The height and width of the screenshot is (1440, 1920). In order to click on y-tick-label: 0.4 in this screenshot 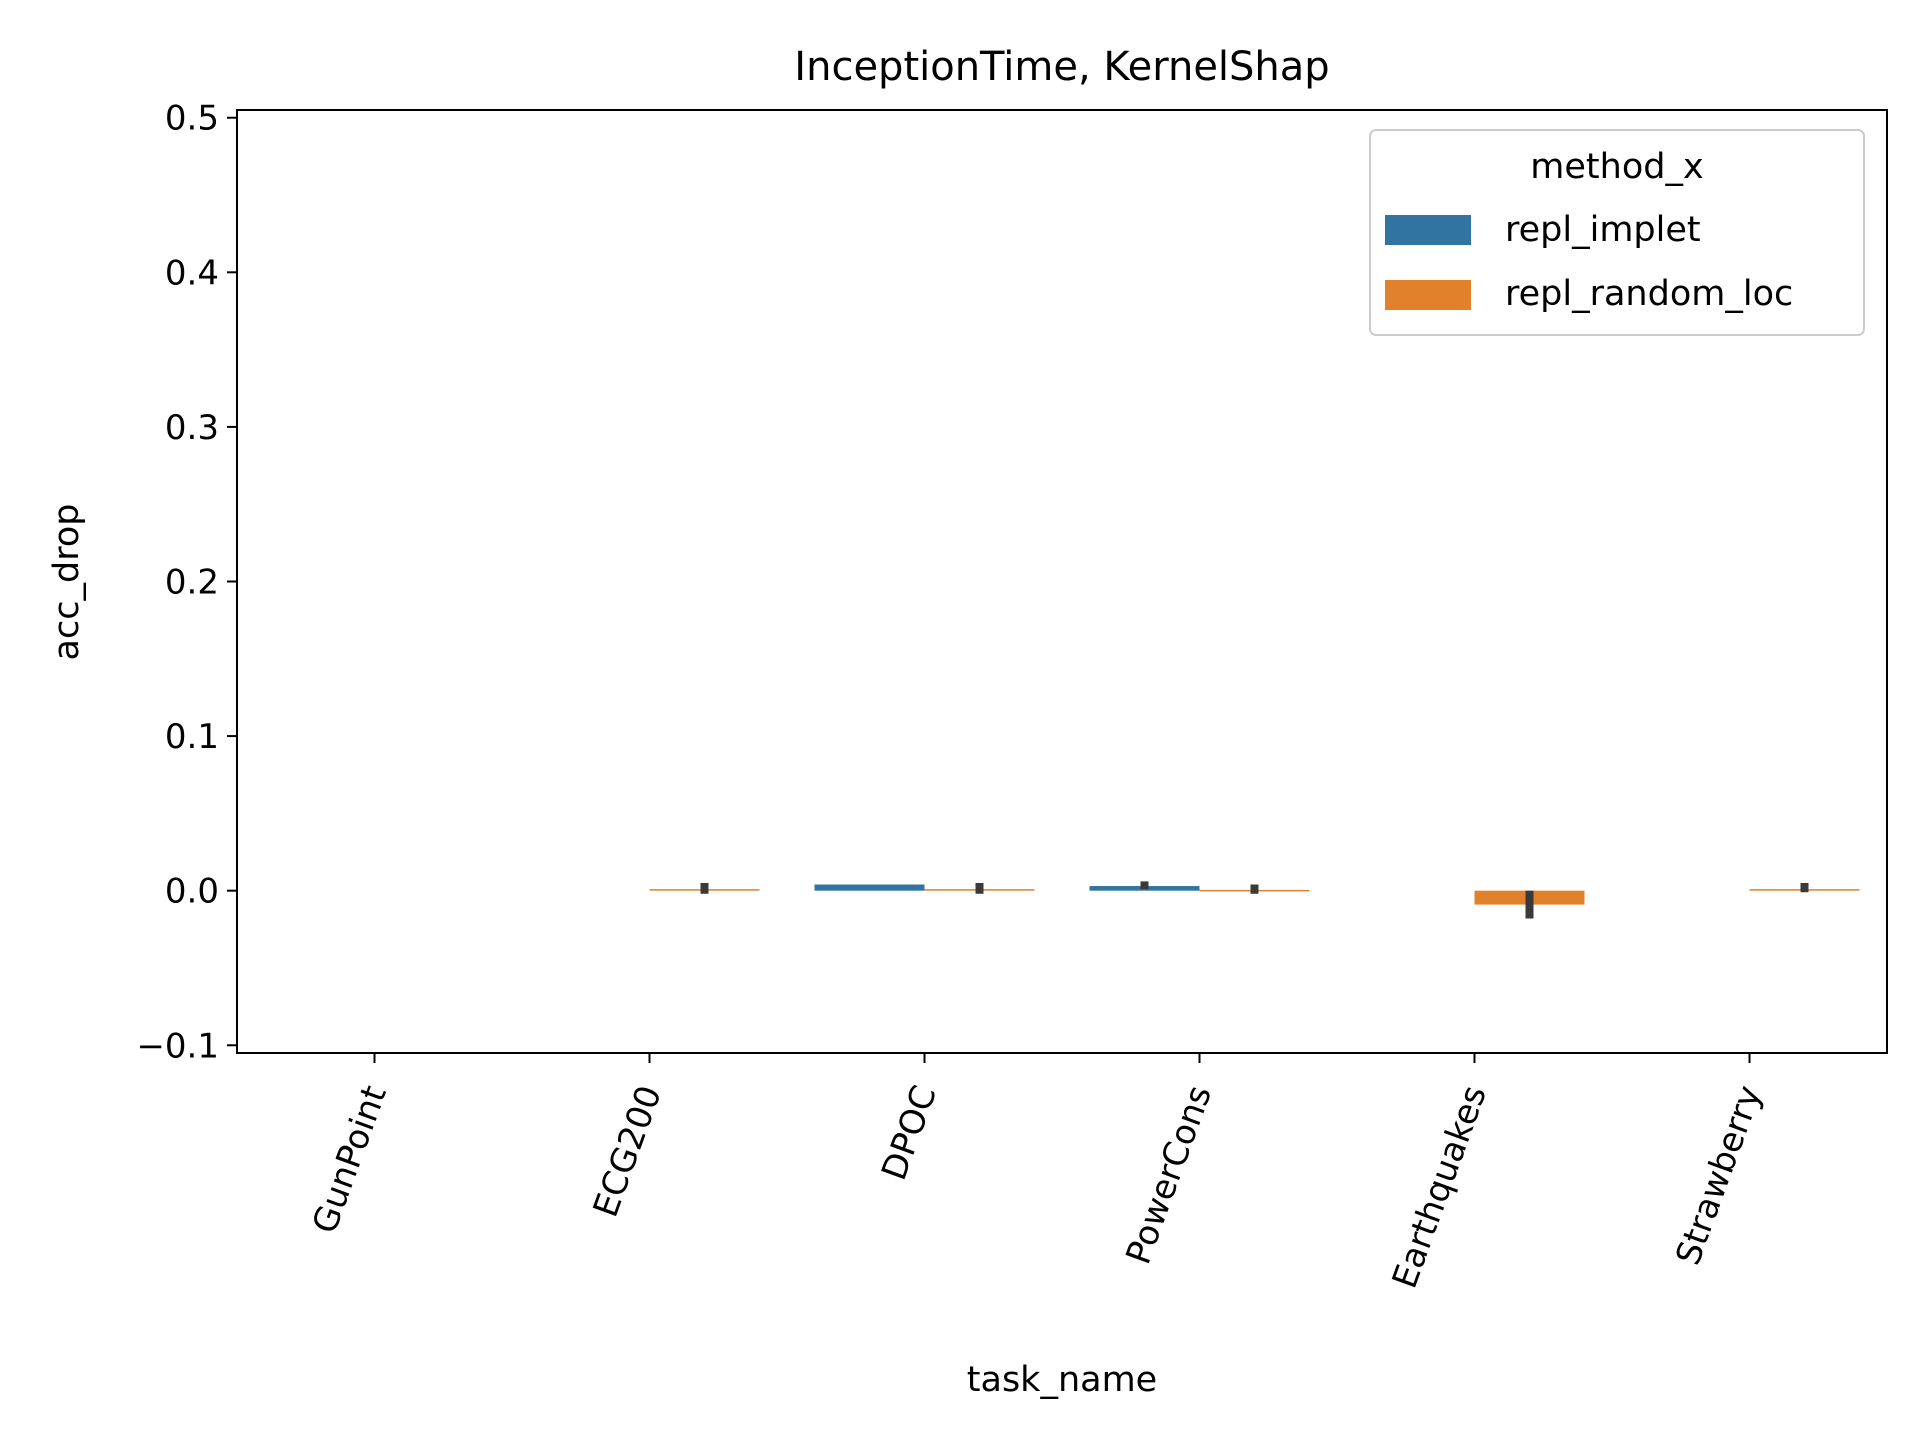, I will do `click(192, 273)`.